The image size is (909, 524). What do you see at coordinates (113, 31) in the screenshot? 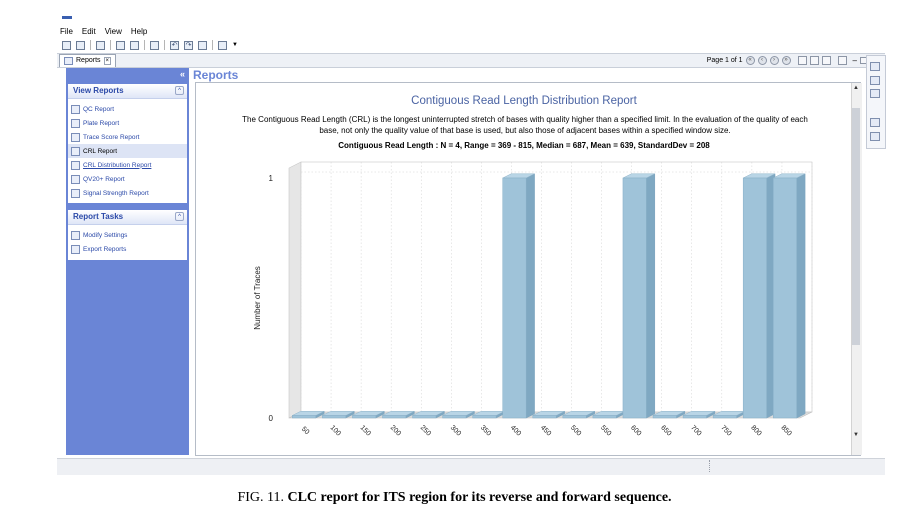
I see `menu-view: View` at bounding box center [113, 31].